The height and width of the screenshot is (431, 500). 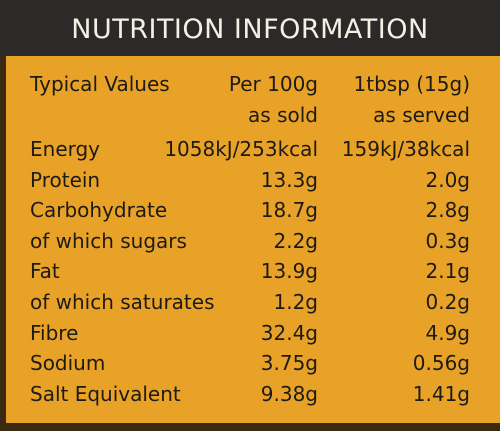 What do you see at coordinates (108, 240) in the screenshot?
I see `row-label: of which sugars` at bounding box center [108, 240].